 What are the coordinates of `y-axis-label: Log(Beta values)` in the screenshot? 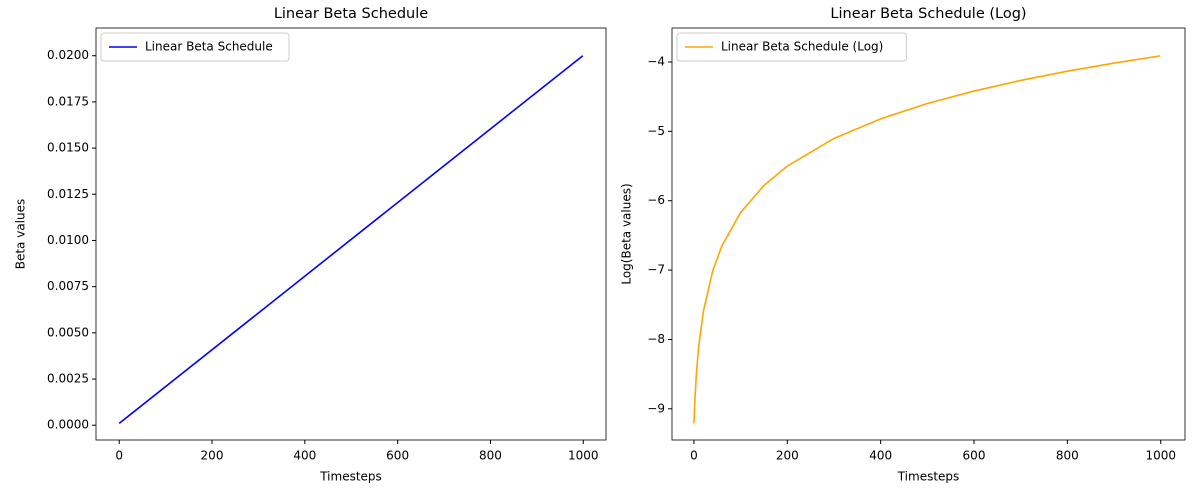 It's located at (627, 233).